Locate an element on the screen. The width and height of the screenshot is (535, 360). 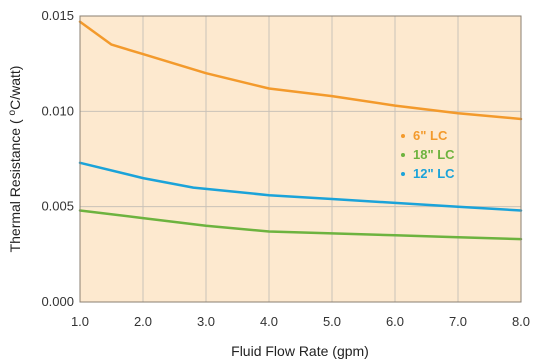
x-tick-labels: 1.0 2.0 3.0 4.0 5.0 6.0 7.0 8.0 is located at coordinates (300, 321).